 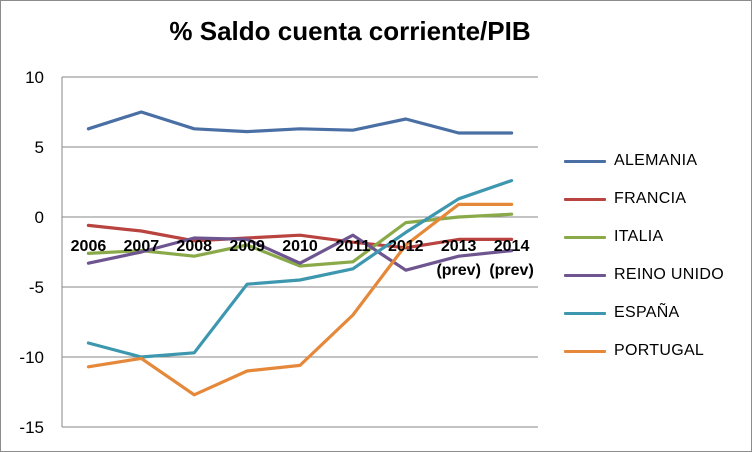 What do you see at coordinates (34, 77) in the screenshot?
I see `y-tick-label: 10` at bounding box center [34, 77].